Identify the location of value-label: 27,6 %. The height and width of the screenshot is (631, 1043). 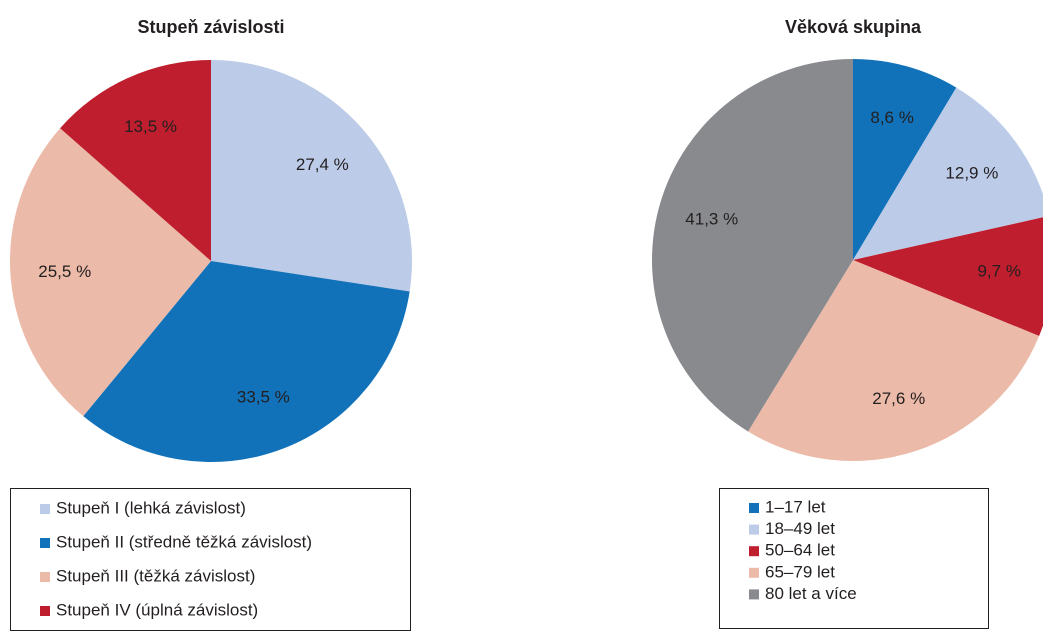
(898, 398).